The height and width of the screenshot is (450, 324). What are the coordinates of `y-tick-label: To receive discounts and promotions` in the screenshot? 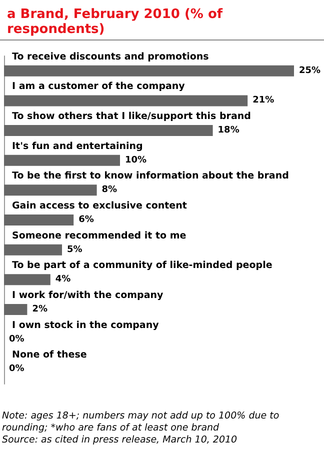 It's located at (111, 56).